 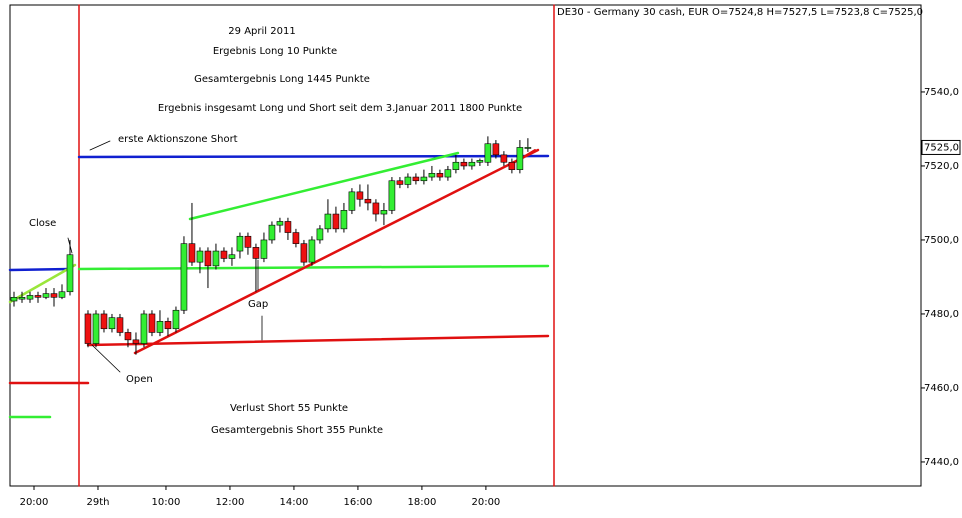 I want to click on x-tick-label: 12:00, so click(x=230, y=502).